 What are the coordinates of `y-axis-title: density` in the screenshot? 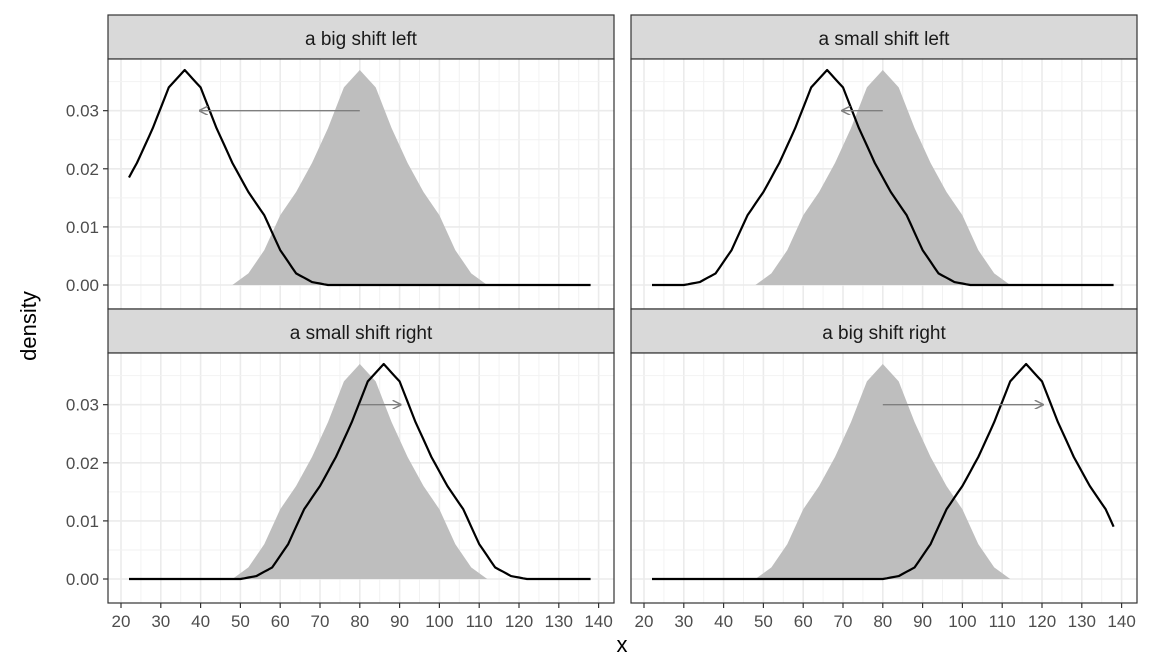 It's located at (28, 326).